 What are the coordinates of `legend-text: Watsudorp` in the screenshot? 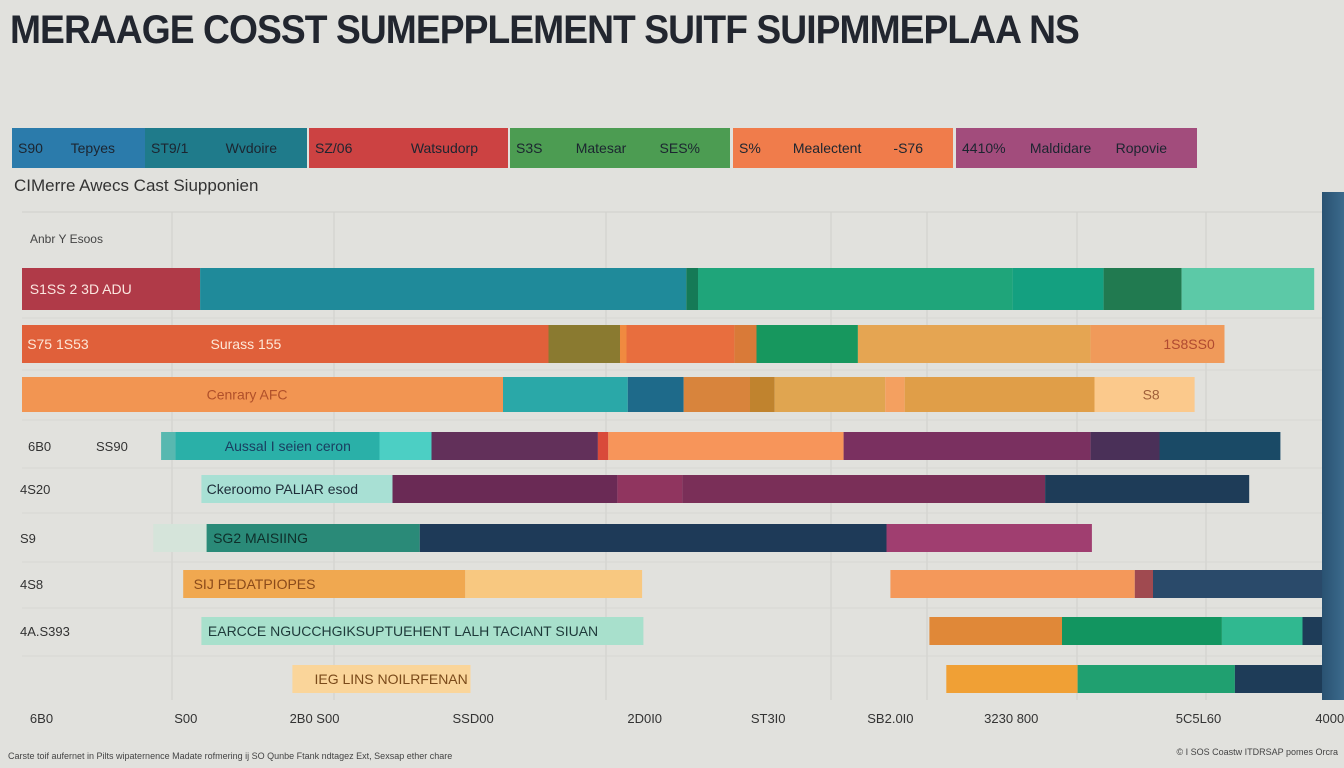 It's located at (444, 148).